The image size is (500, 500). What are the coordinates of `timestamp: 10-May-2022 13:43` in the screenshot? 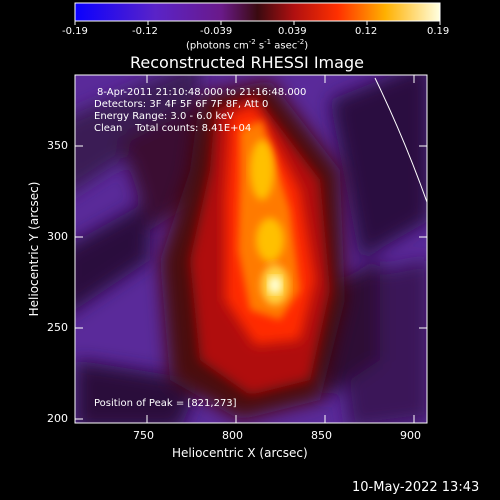 It's located at (416, 487).